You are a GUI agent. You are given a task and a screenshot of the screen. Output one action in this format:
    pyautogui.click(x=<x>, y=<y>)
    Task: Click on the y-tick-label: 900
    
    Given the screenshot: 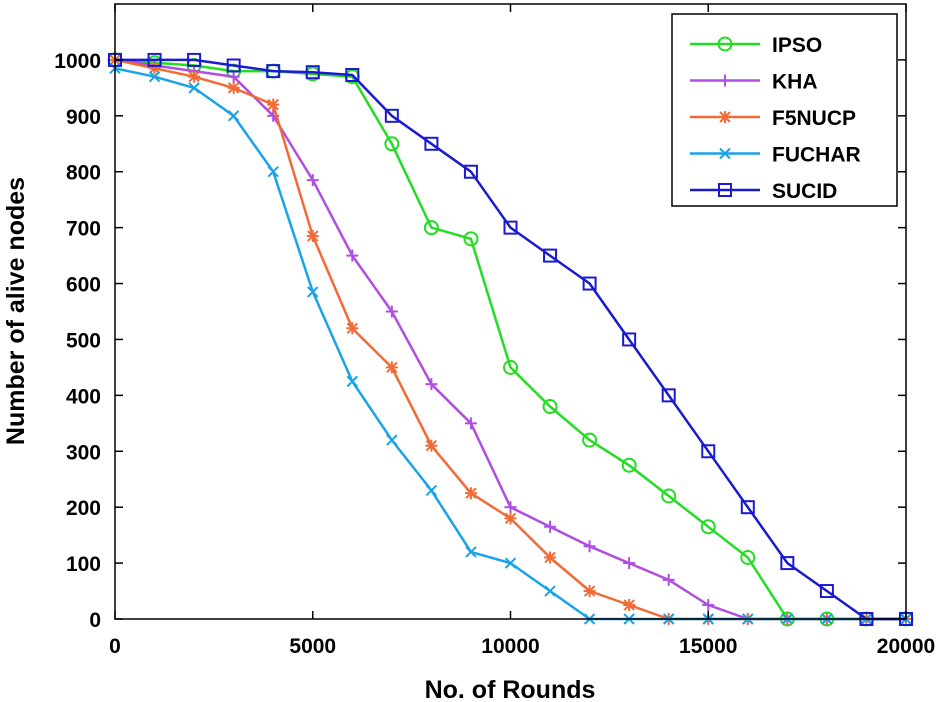 What is the action you would take?
    pyautogui.click(x=83, y=117)
    